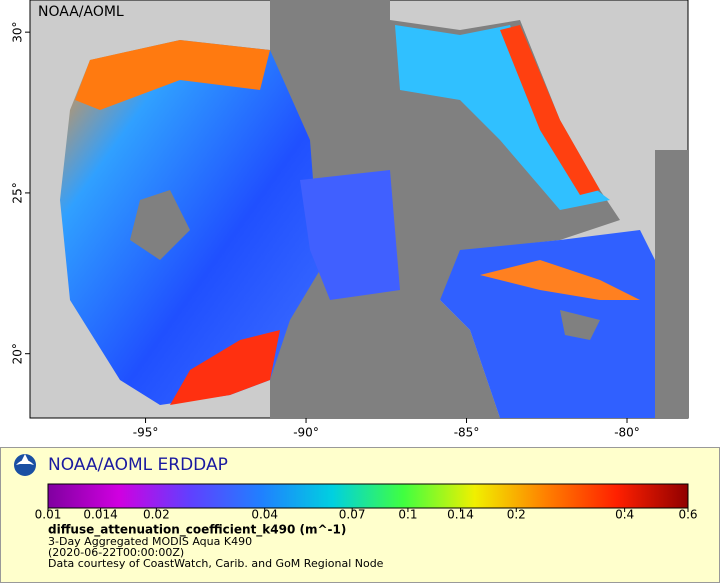 Image resolution: width=720 pixels, height=587 pixels. I want to click on x-tick-label: -90°, so click(306, 433).